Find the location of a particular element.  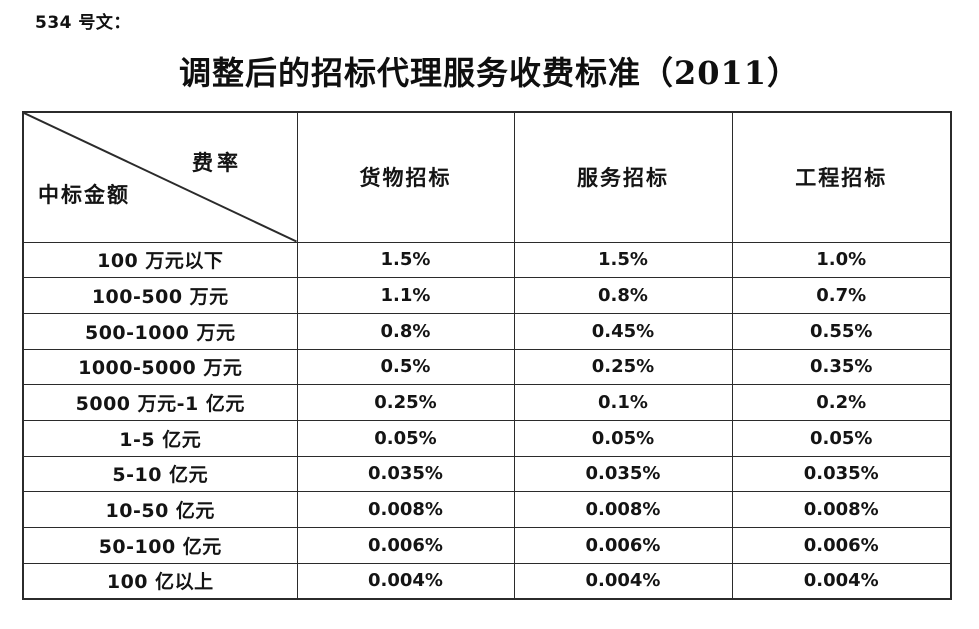

table-row: 50-100 亿元 0.006% 0.006% 0.006% is located at coordinates (487, 545).